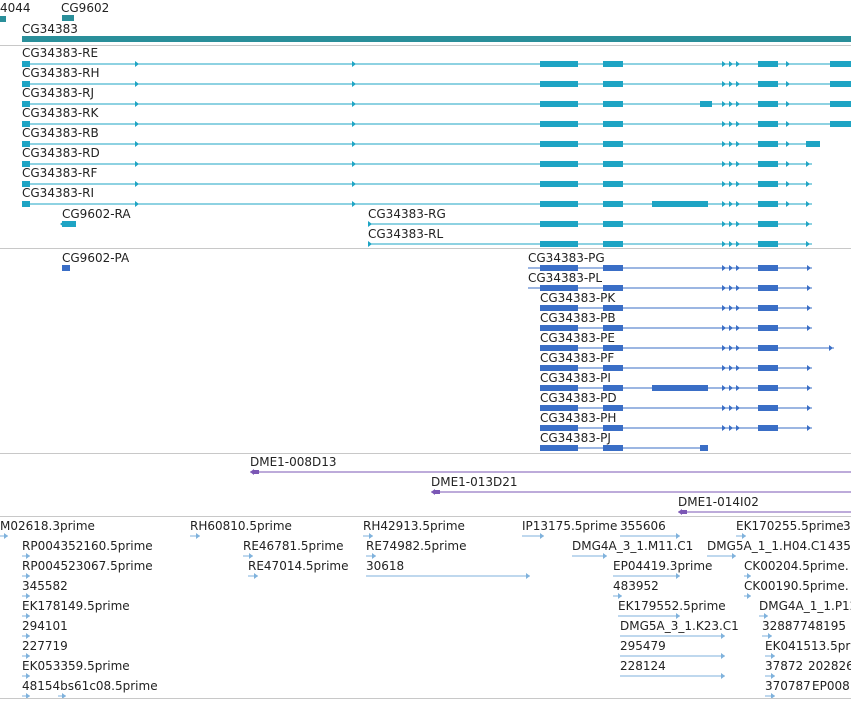  Describe the element at coordinates (829, 666) in the screenshot. I see `est-label: 202826` at that location.